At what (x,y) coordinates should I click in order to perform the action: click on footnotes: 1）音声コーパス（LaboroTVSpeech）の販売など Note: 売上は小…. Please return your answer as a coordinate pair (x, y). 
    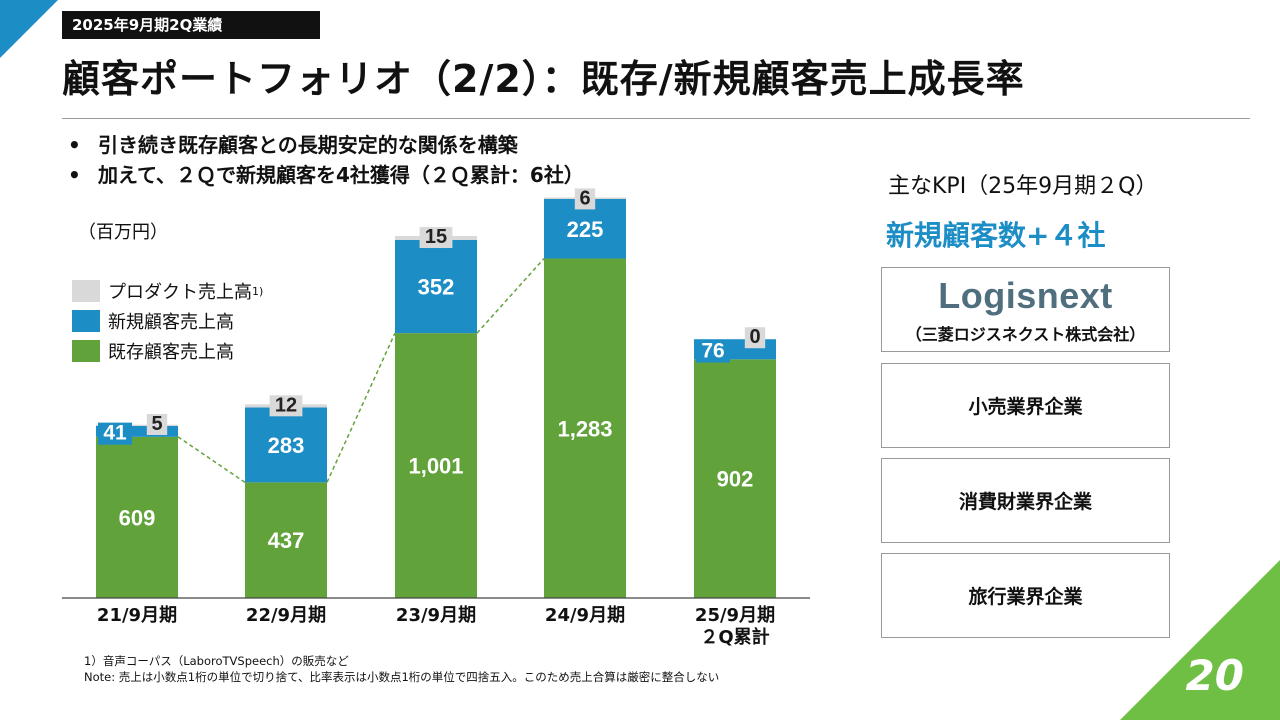
    Looking at the image, I should click on (401, 669).